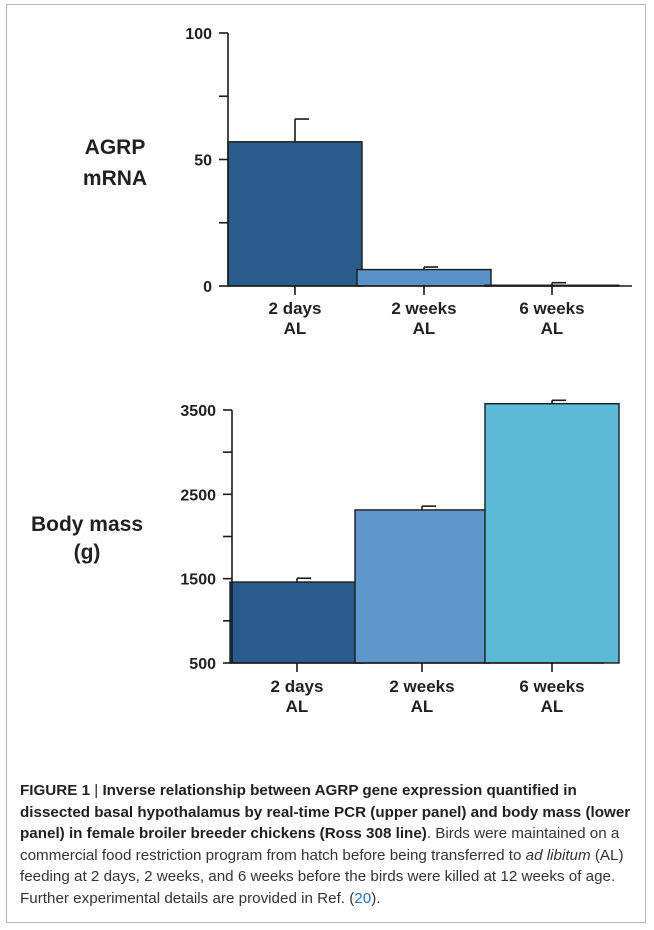  What do you see at coordinates (363, 898) in the screenshot?
I see `caption-ref-link: 20` at bounding box center [363, 898].